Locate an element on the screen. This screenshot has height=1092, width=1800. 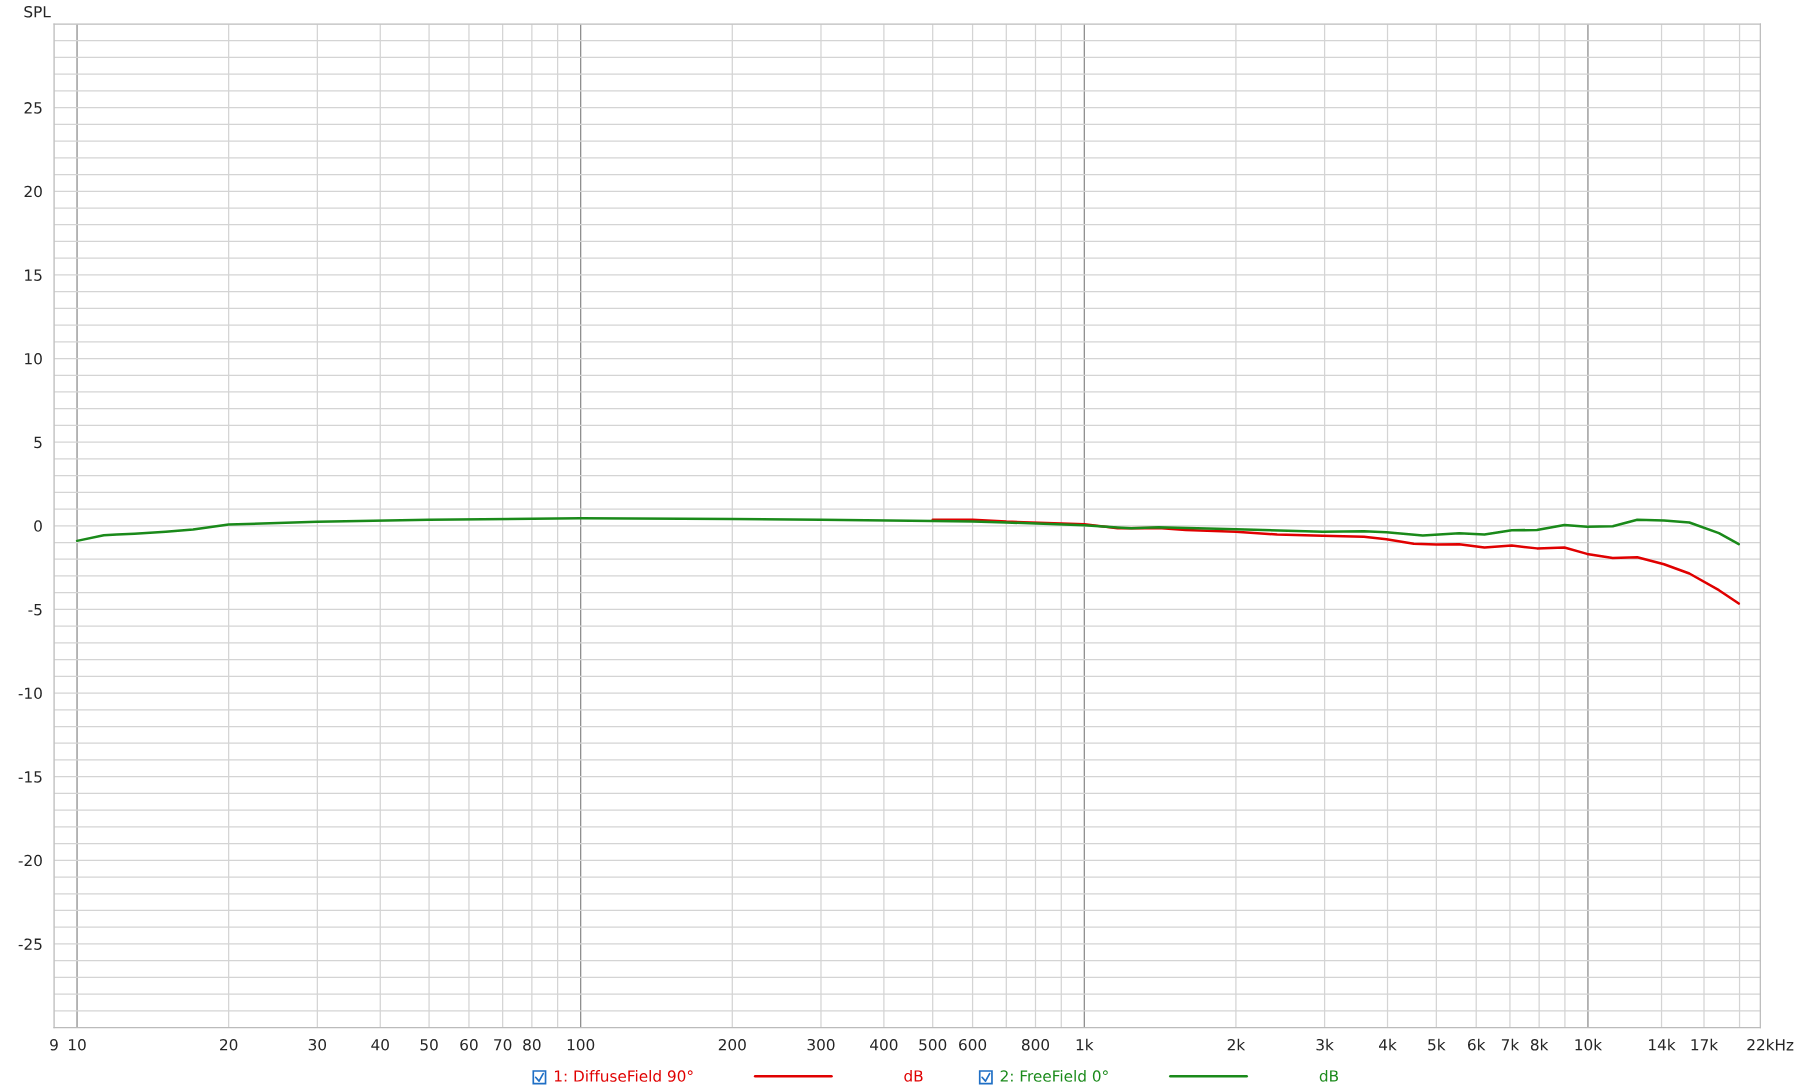
x-tick-label: 600 is located at coordinates (973, 1044).